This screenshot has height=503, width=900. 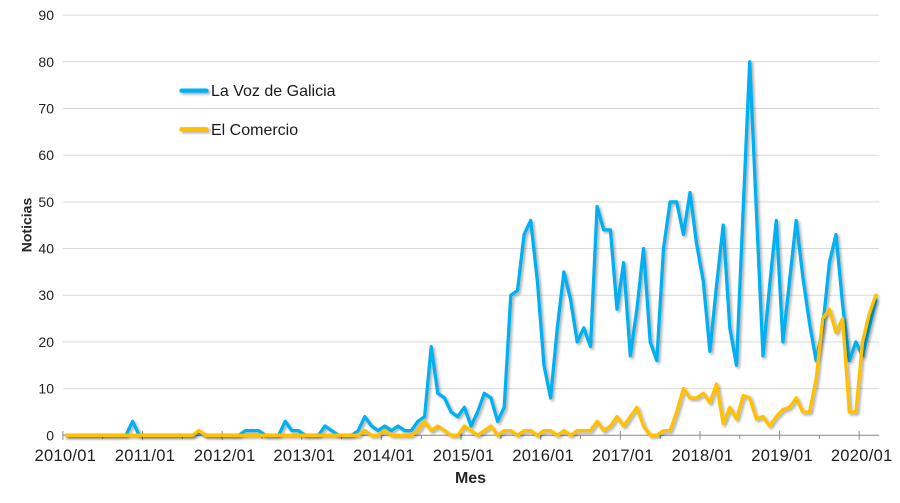 I want to click on svg-text: 80, so click(x=46, y=62).